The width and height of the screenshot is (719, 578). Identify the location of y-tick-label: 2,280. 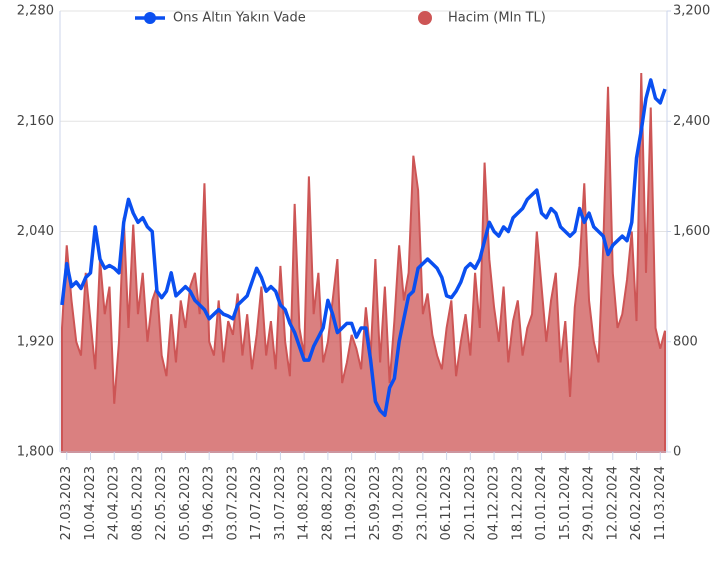
(35, 11).